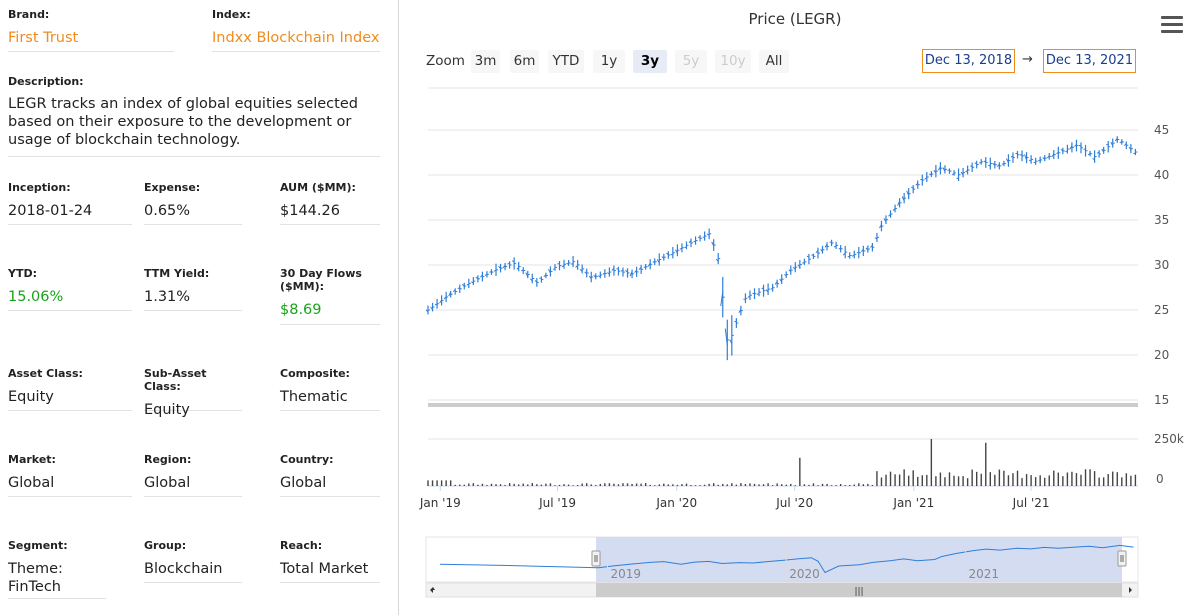 The width and height of the screenshot is (1200, 615). What do you see at coordinates (432, 590) in the screenshot?
I see `scroll-left-arrow-icon` at bounding box center [432, 590].